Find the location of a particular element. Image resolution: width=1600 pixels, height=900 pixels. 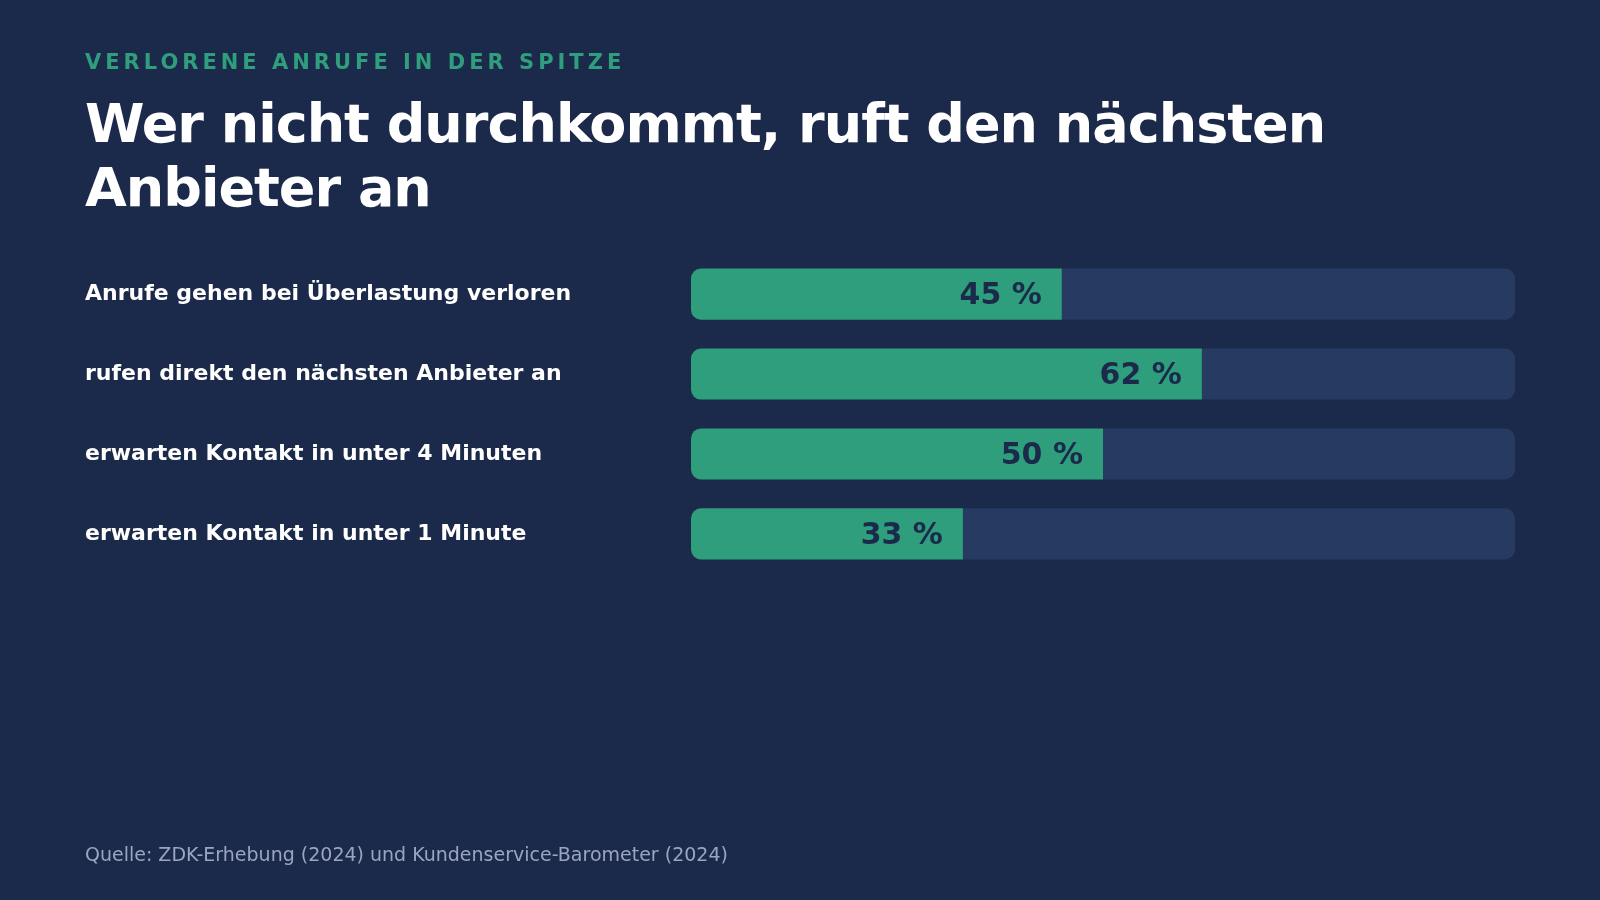

y-tick-label: rufen direkt den nächsten Anbieter an is located at coordinates (323, 372).